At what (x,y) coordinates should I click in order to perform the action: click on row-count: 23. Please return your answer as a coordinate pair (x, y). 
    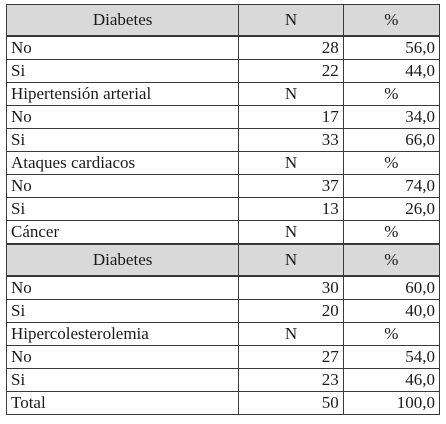
    Looking at the image, I should click on (291, 380).